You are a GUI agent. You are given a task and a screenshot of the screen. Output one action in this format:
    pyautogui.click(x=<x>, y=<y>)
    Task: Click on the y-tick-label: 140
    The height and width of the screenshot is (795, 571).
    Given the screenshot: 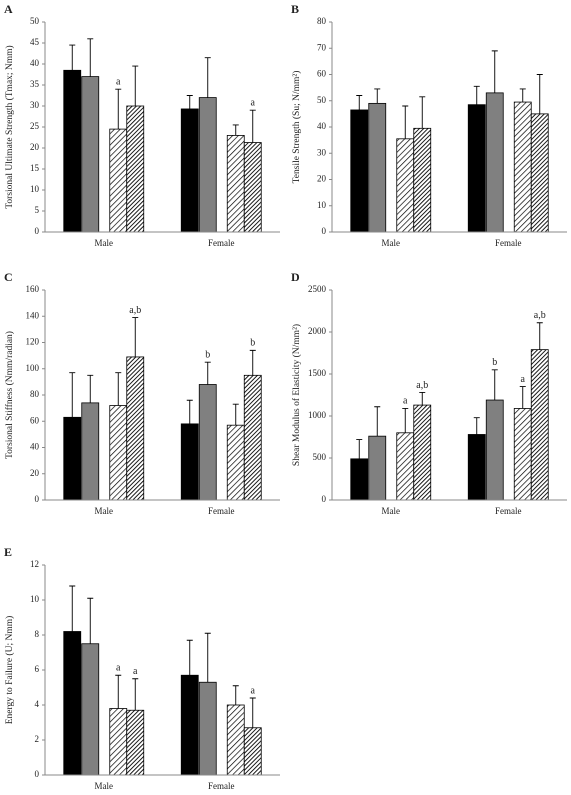 What is the action you would take?
    pyautogui.click(x=33, y=315)
    